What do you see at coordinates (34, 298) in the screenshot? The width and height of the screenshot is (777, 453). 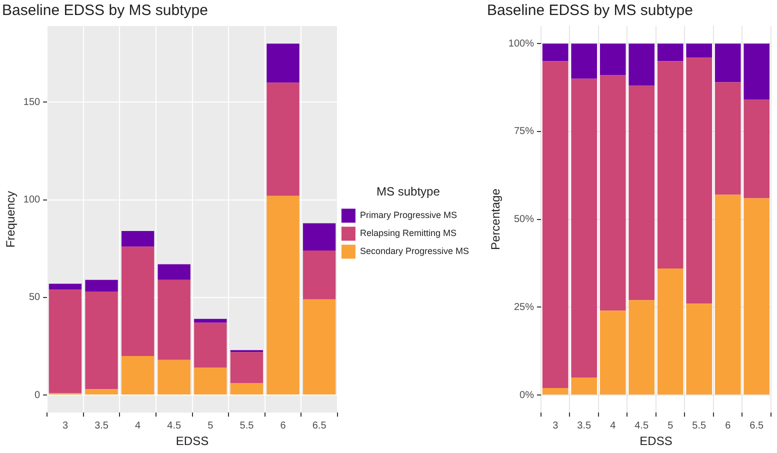 I see `y-tick-label: 50` at bounding box center [34, 298].